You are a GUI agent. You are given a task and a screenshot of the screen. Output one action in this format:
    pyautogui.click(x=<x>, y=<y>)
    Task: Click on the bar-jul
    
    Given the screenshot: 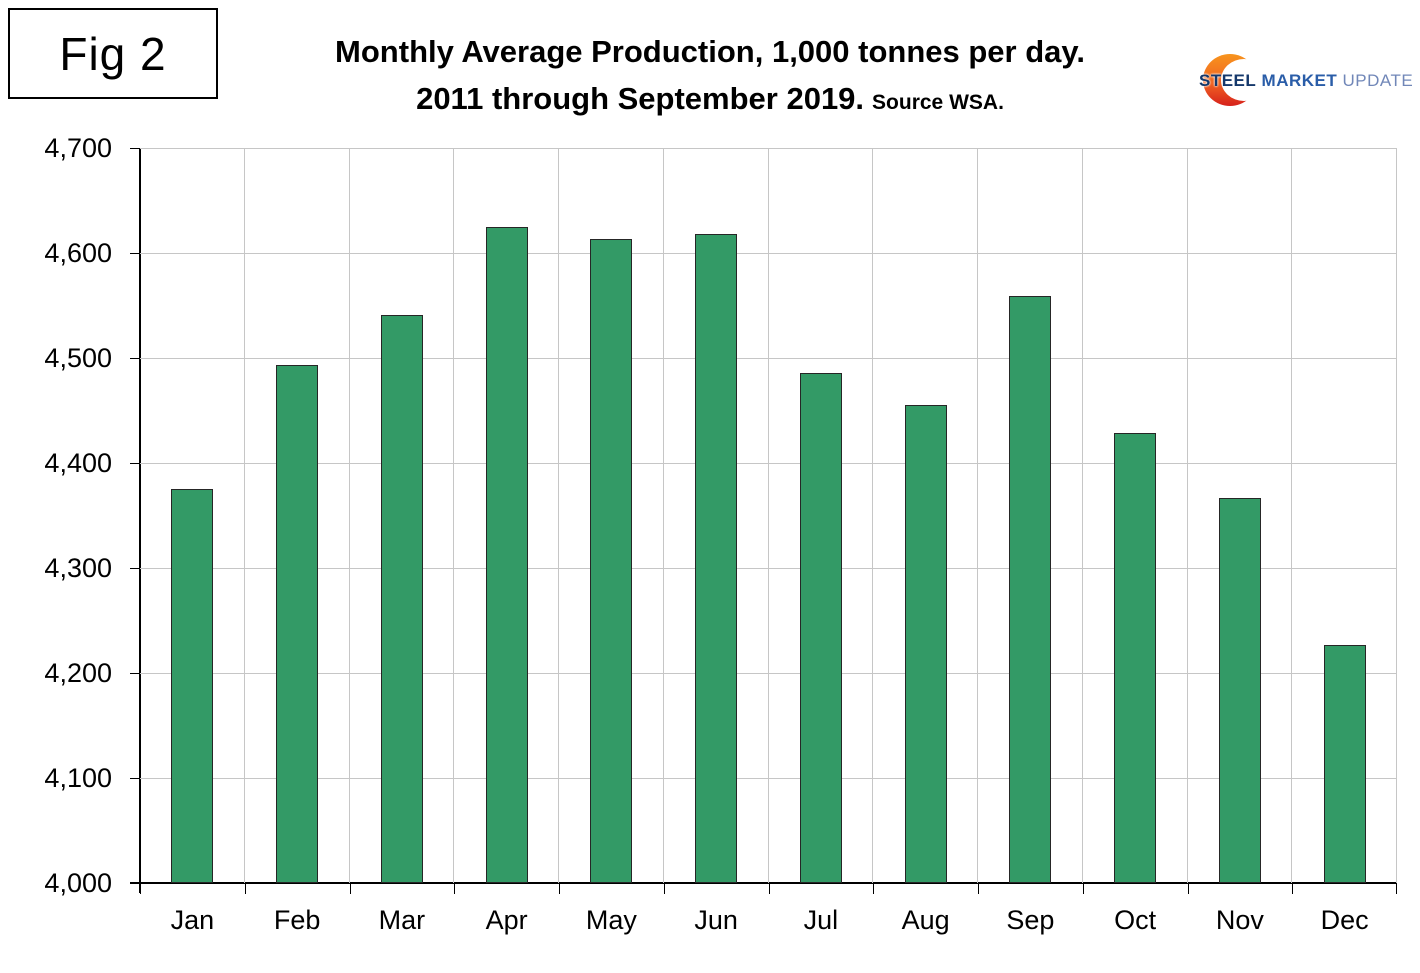 What is the action you would take?
    pyautogui.click(x=820, y=627)
    